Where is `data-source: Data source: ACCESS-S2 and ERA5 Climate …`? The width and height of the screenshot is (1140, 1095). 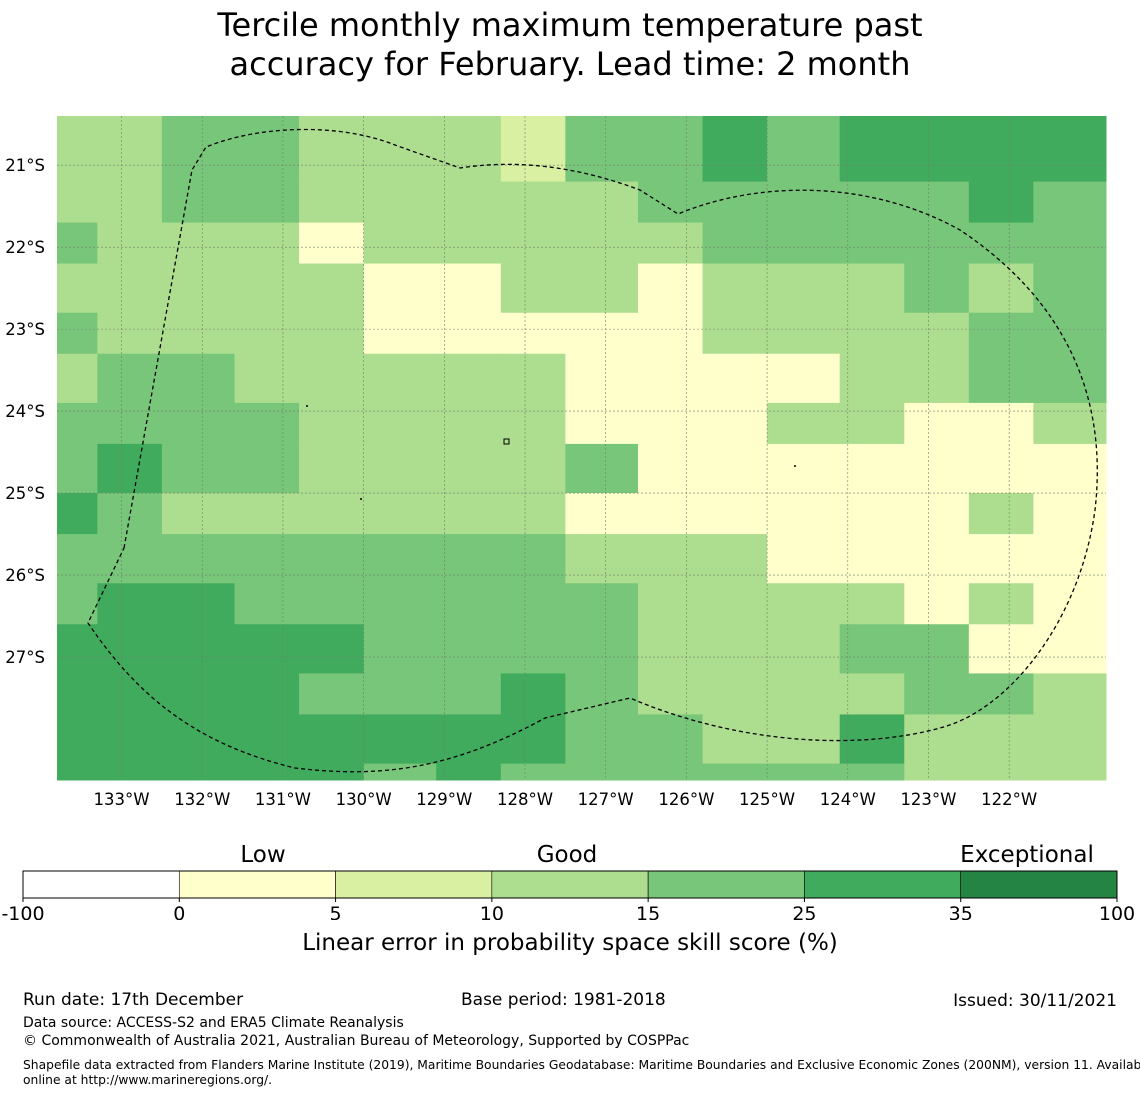 data-source: Data source: ACCESS-S2 and ERA5 Climate … is located at coordinates (213, 1023).